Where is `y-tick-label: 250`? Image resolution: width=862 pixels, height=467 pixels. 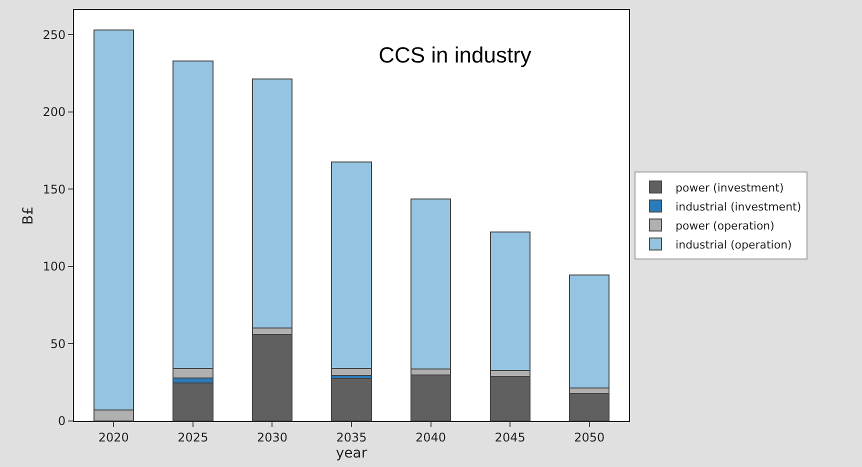
y-tick-label: 250 is located at coordinates (54, 35).